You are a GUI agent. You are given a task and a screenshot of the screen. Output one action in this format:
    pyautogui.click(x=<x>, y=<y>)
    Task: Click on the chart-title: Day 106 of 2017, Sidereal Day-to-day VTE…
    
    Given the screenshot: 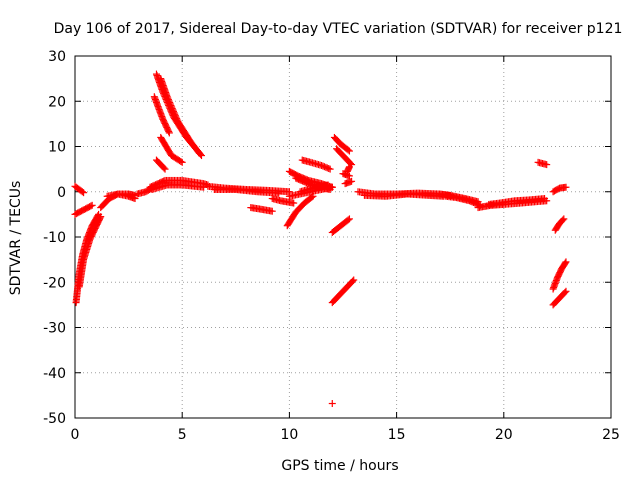 What is the action you would take?
    pyautogui.click(x=338, y=29)
    